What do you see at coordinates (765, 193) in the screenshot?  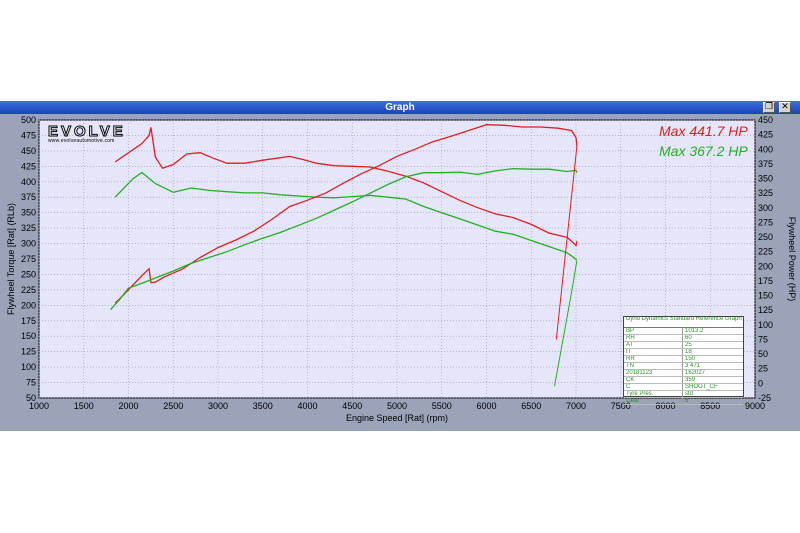 I see `y-right-tick-label: 325` at bounding box center [765, 193].